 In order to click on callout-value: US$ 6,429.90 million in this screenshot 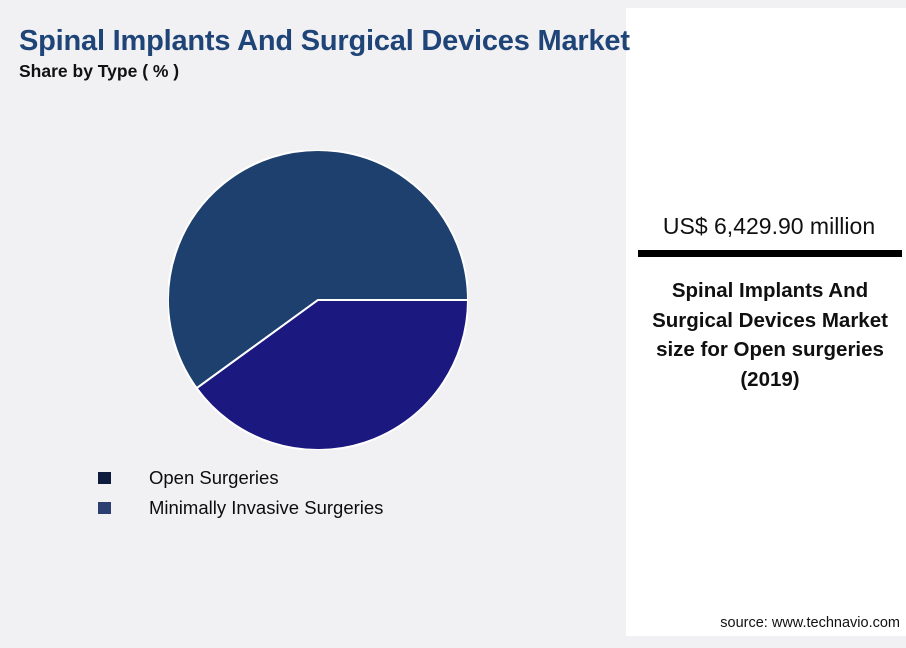, I will do `click(769, 226)`.